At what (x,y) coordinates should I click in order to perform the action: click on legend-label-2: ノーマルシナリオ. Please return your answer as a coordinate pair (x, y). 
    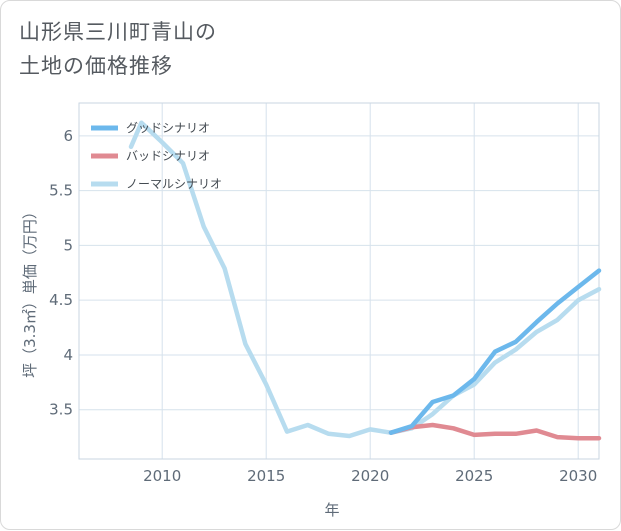
    Looking at the image, I should click on (174, 184).